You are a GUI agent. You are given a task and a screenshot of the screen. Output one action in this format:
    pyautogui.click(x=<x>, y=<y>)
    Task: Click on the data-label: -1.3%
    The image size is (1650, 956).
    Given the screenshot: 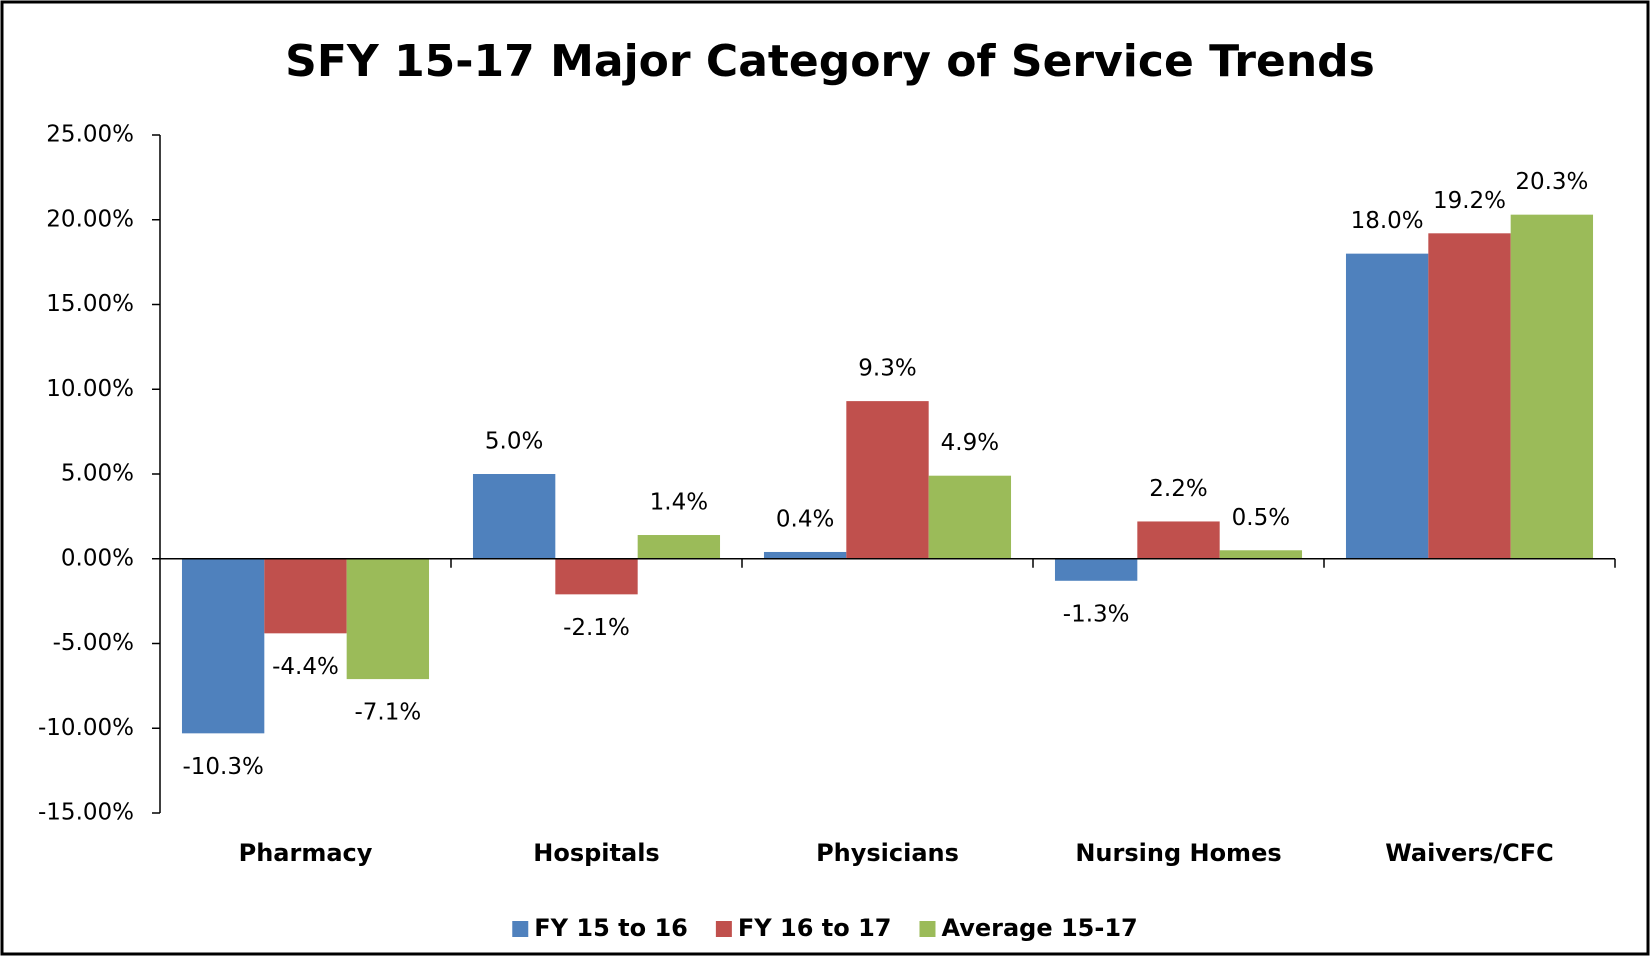 What is the action you would take?
    pyautogui.click(x=1096, y=614)
    